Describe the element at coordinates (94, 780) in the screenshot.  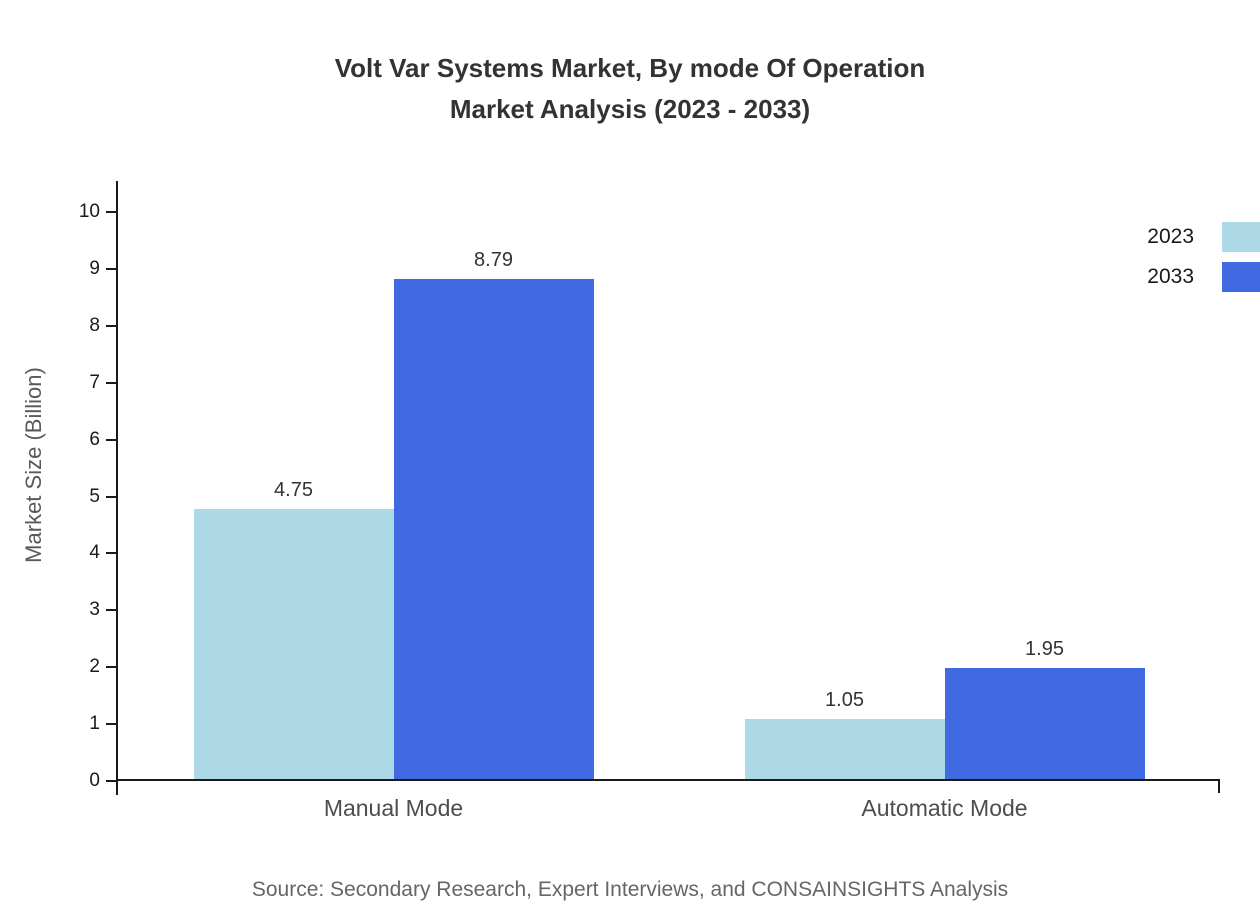
I see `y-tick-label: 0` at that location.